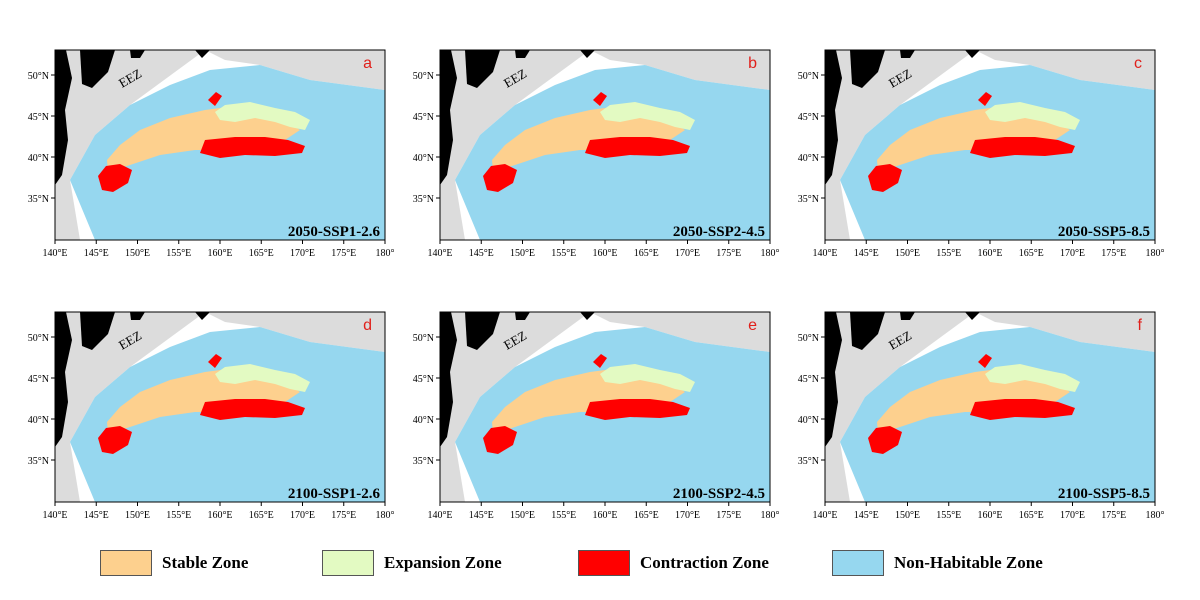 The image size is (1200, 600). I want to click on legend-item-expansion: Expansion Zone, so click(412, 563).